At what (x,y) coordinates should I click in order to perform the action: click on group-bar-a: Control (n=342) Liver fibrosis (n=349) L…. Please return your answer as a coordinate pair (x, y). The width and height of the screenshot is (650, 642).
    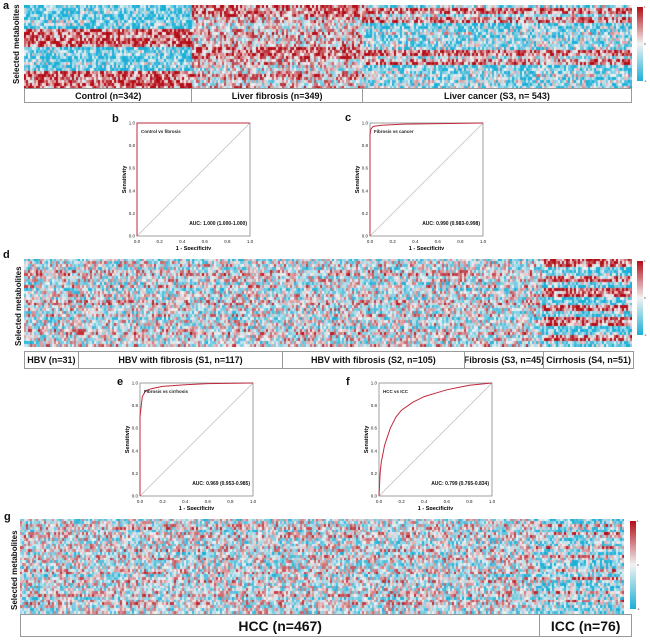
    Looking at the image, I should click on (328, 95).